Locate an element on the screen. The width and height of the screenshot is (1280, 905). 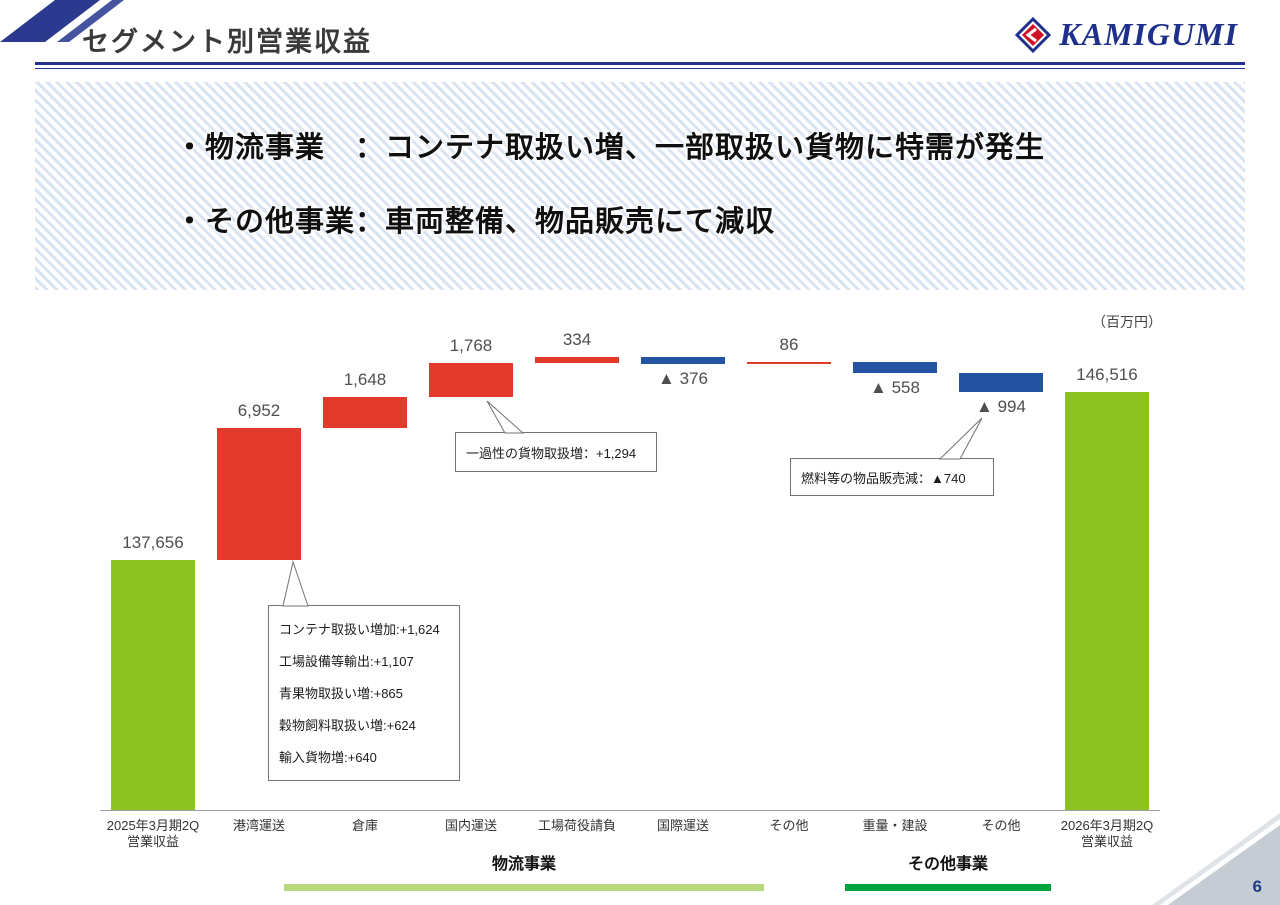
callout-line: 一過性の貨物取扱増：+1,294 is located at coordinates (551, 453).